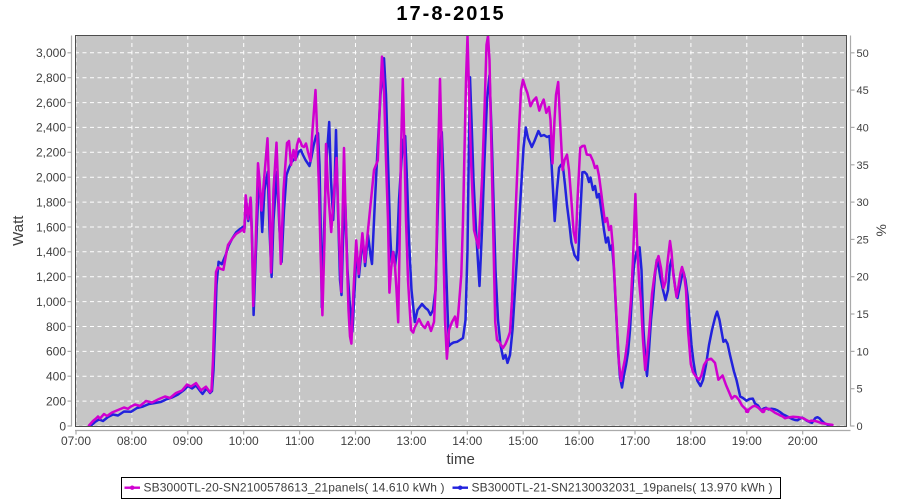 This screenshot has height=500, width=900. Describe the element at coordinates (51, 53) in the screenshot. I see `svg-text: 3,000` at that location.